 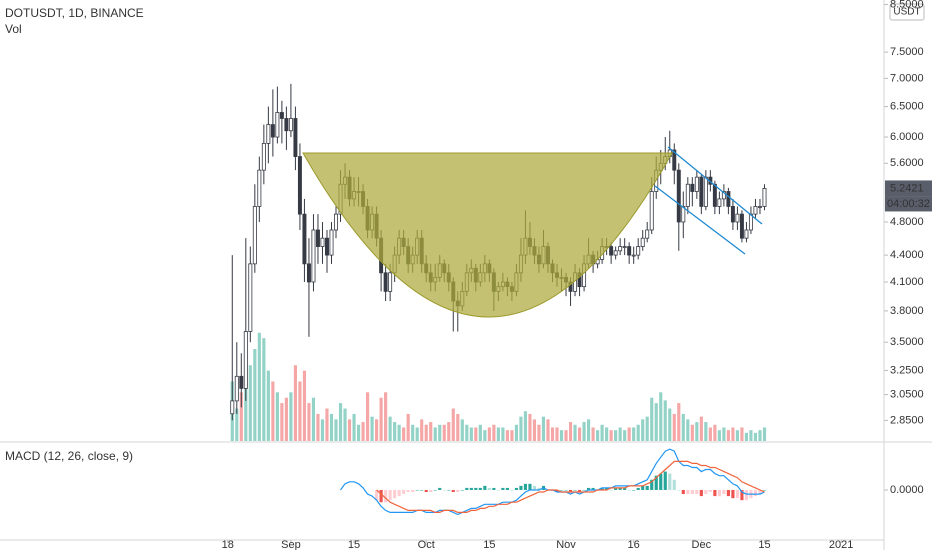 What do you see at coordinates (228, 544) in the screenshot?
I see `x-tick-label: 18` at bounding box center [228, 544].